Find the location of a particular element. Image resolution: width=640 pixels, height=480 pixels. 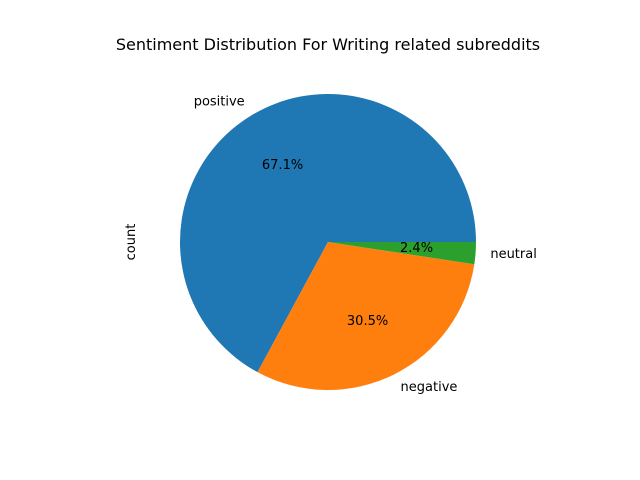

slice-label-negative: negative is located at coordinates (429, 387).